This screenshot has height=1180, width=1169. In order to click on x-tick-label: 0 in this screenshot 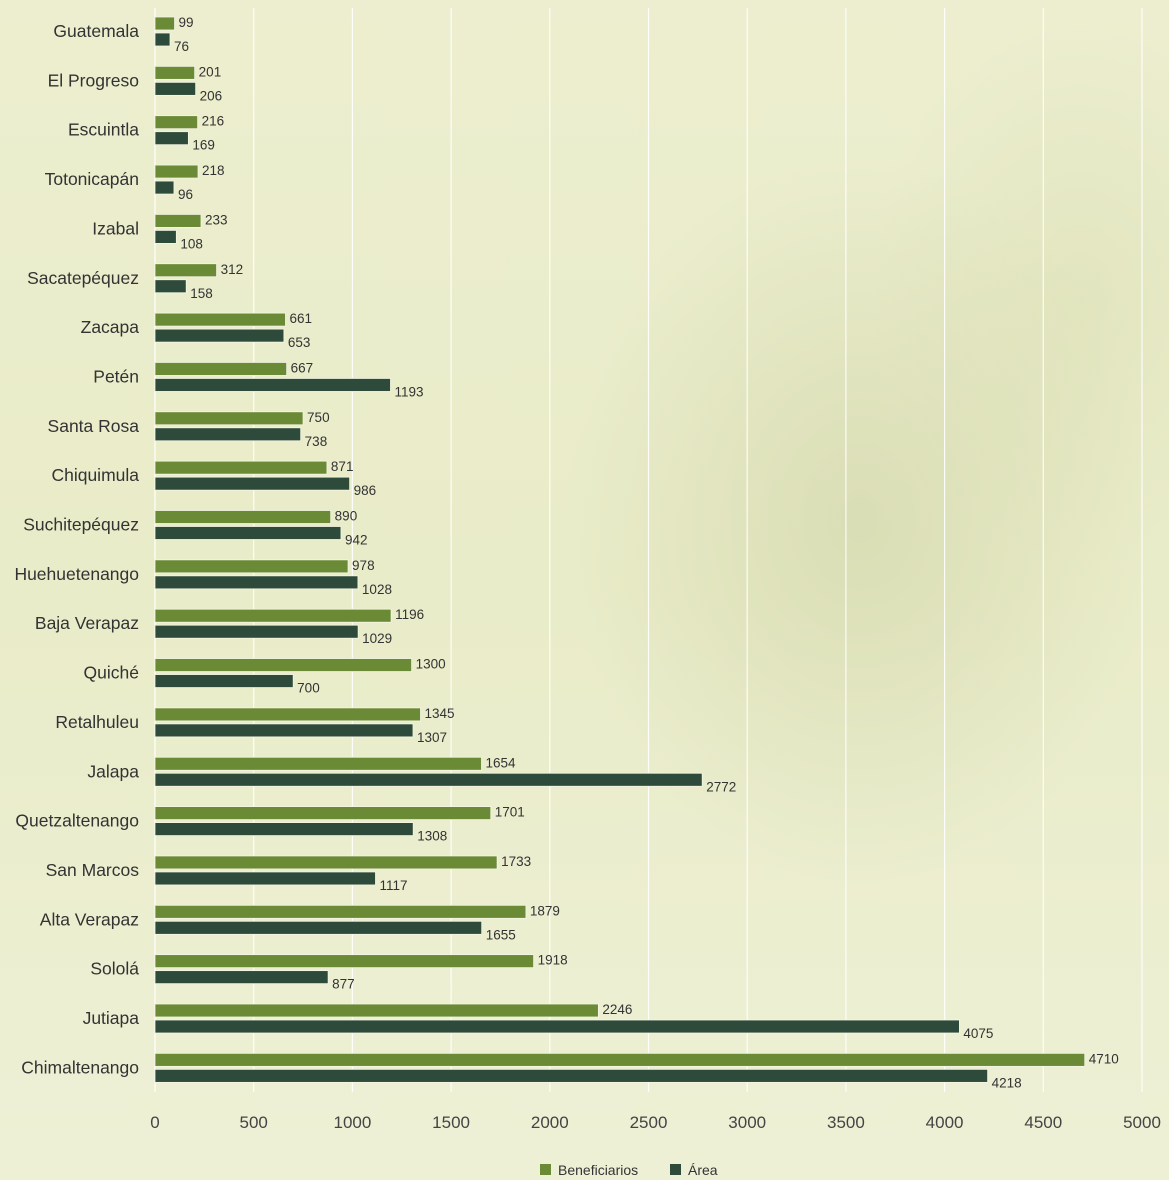, I will do `click(154, 1122)`.